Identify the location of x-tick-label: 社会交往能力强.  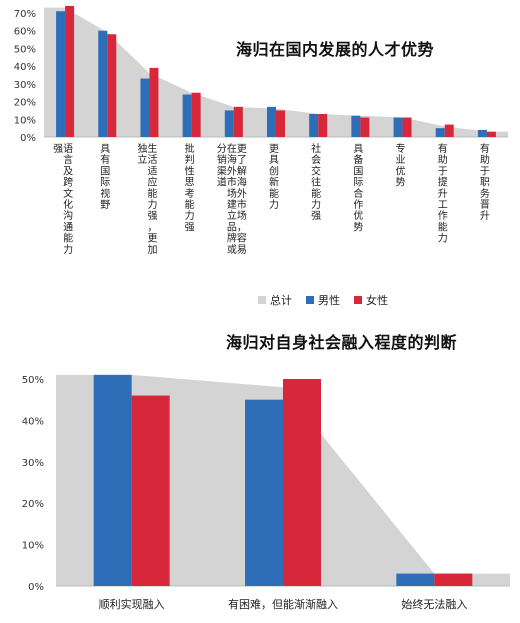
(316, 182).